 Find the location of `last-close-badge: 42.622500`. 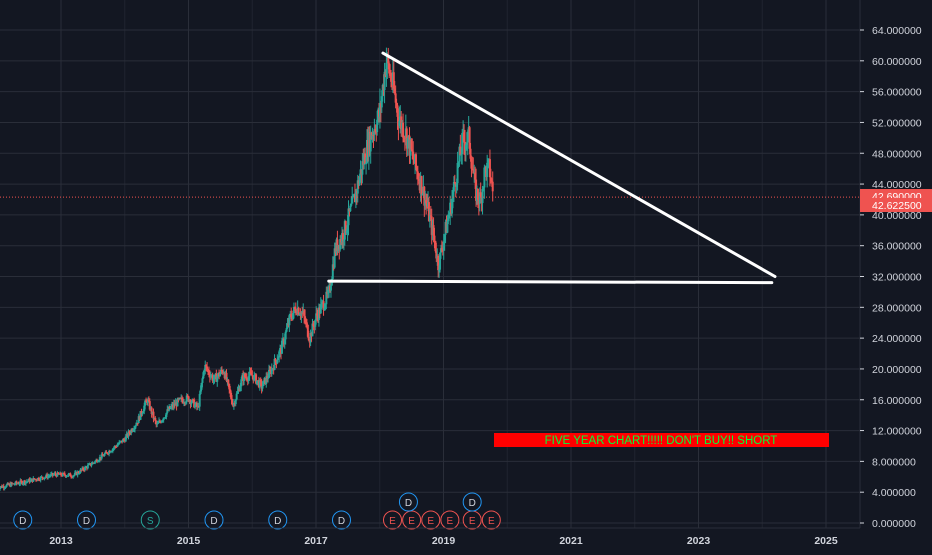

last-close-badge: 42.622500 is located at coordinates (896, 205).